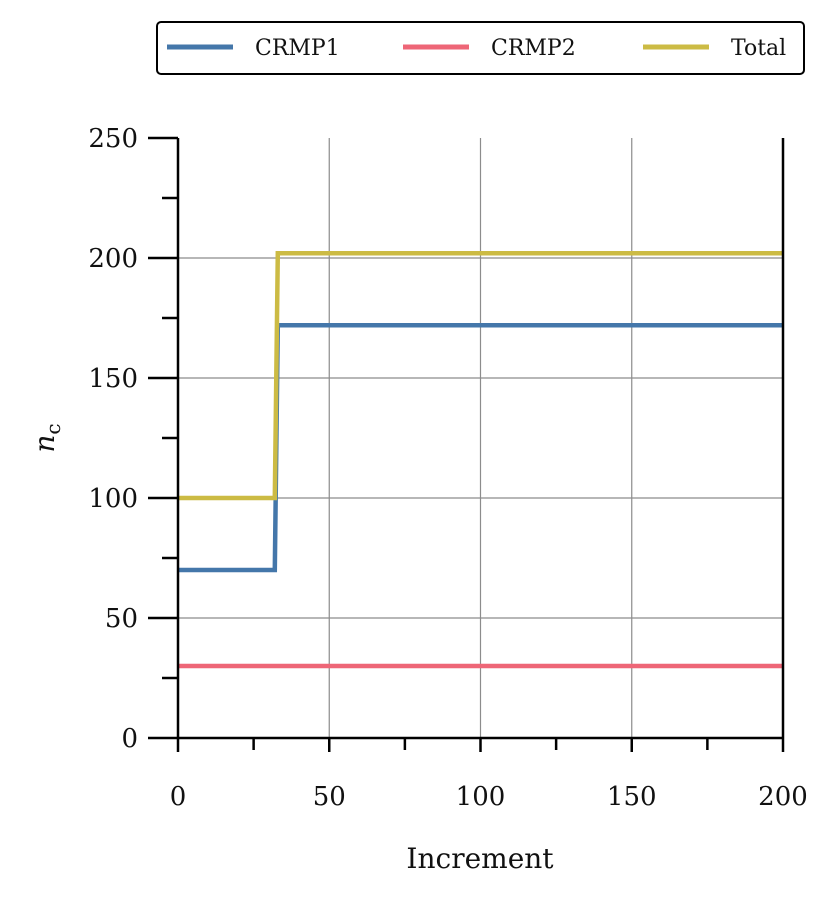 The height and width of the screenshot is (897, 831). What do you see at coordinates (632, 797) in the screenshot?
I see `x-tick-label-150: 150` at bounding box center [632, 797].